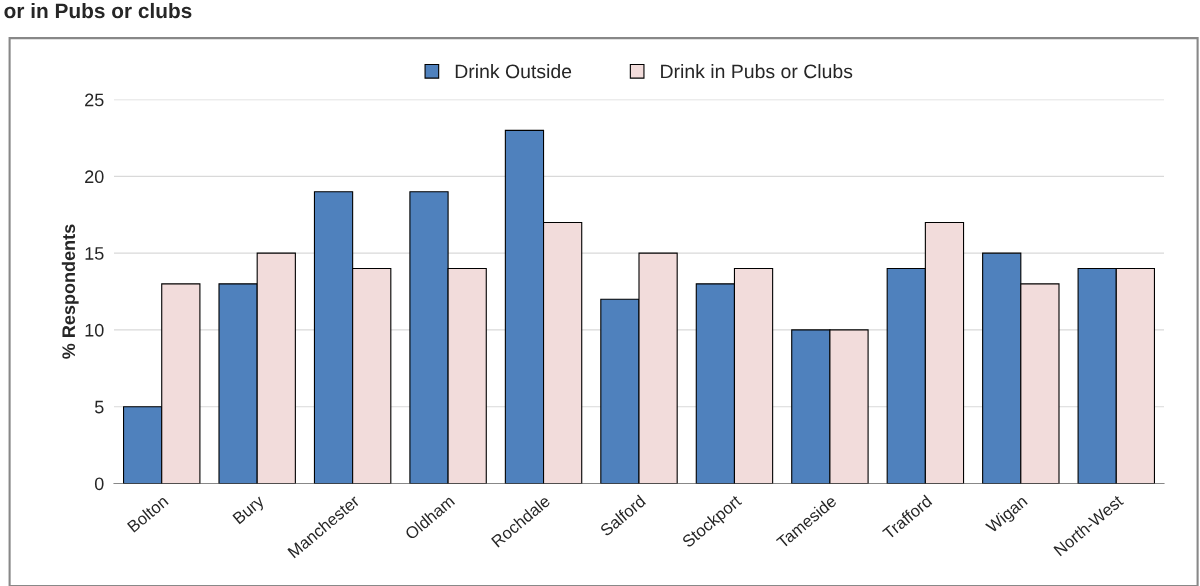  What do you see at coordinates (94, 177) in the screenshot?
I see `y-tick-label: 20` at bounding box center [94, 177].